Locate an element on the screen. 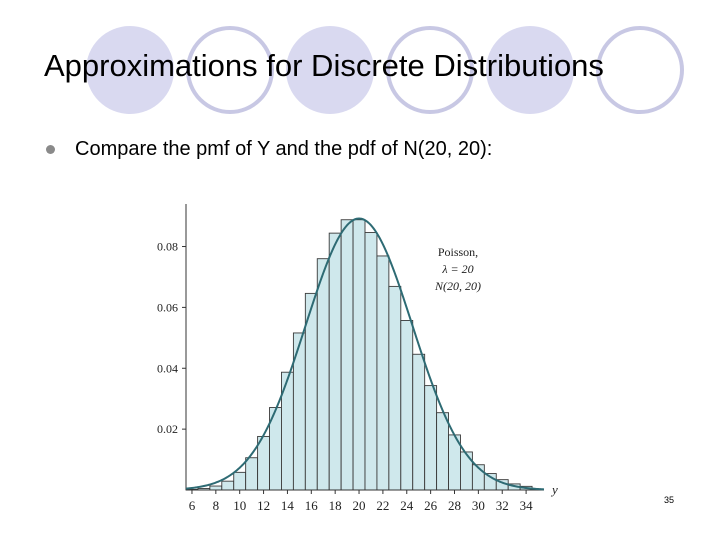 This screenshot has width=720, height=540. x-tick-label: 28 is located at coordinates (454, 505).